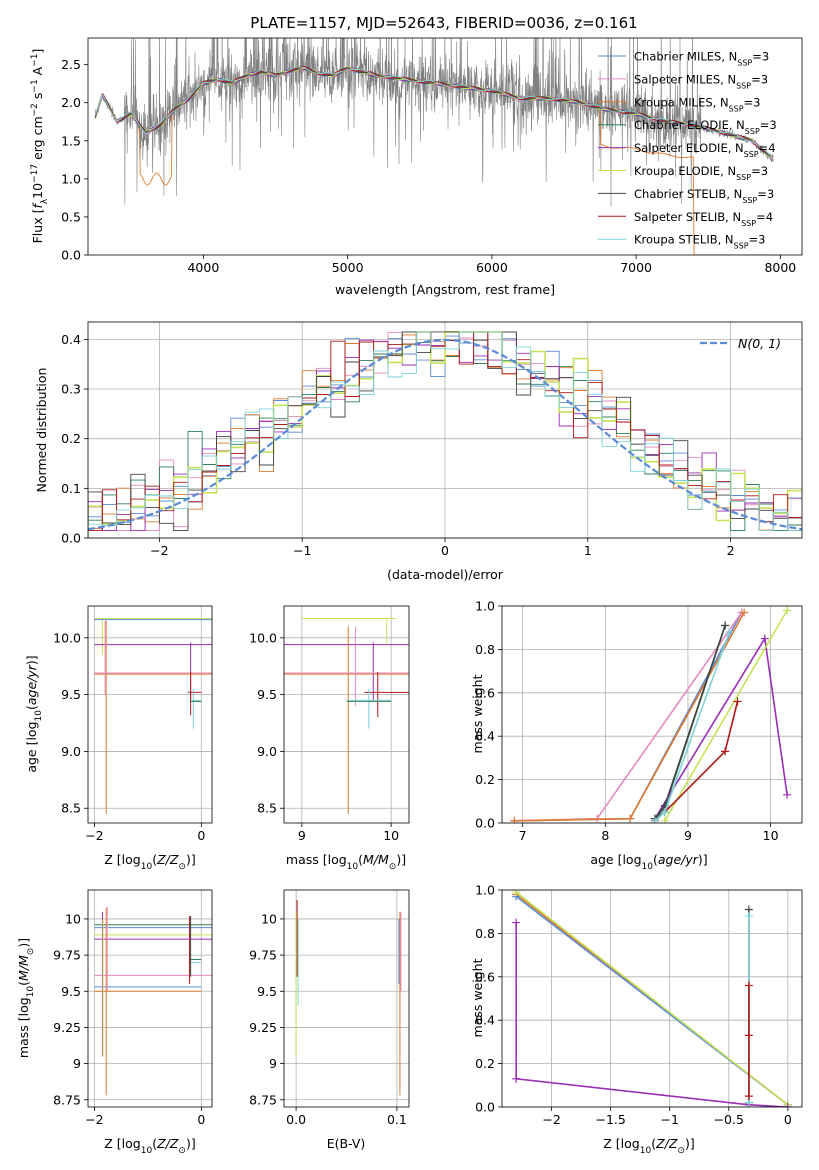 The image size is (819, 1170). What do you see at coordinates (669, 1119) in the screenshot?
I see `x-tick-label: −1` at bounding box center [669, 1119].